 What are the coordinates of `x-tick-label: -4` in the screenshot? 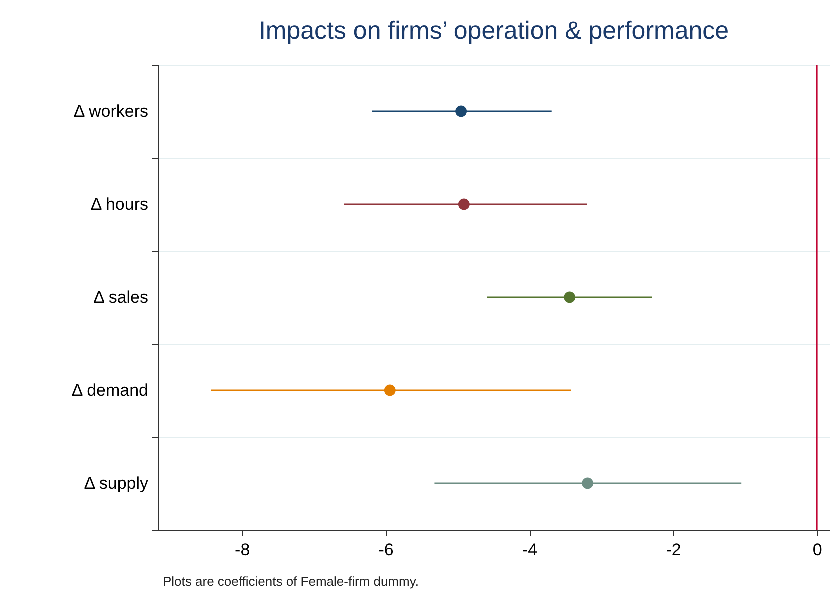 It's located at (530, 550).